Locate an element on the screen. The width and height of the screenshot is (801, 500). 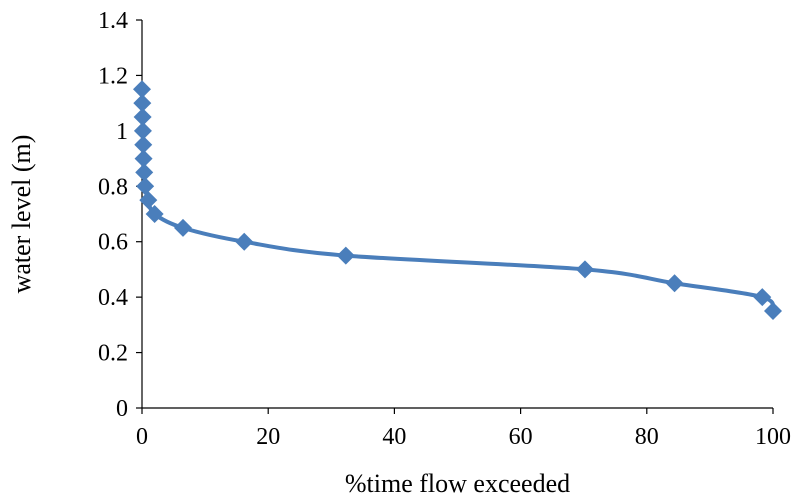
y-axis-title: water level (m) is located at coordinates (21, 214).